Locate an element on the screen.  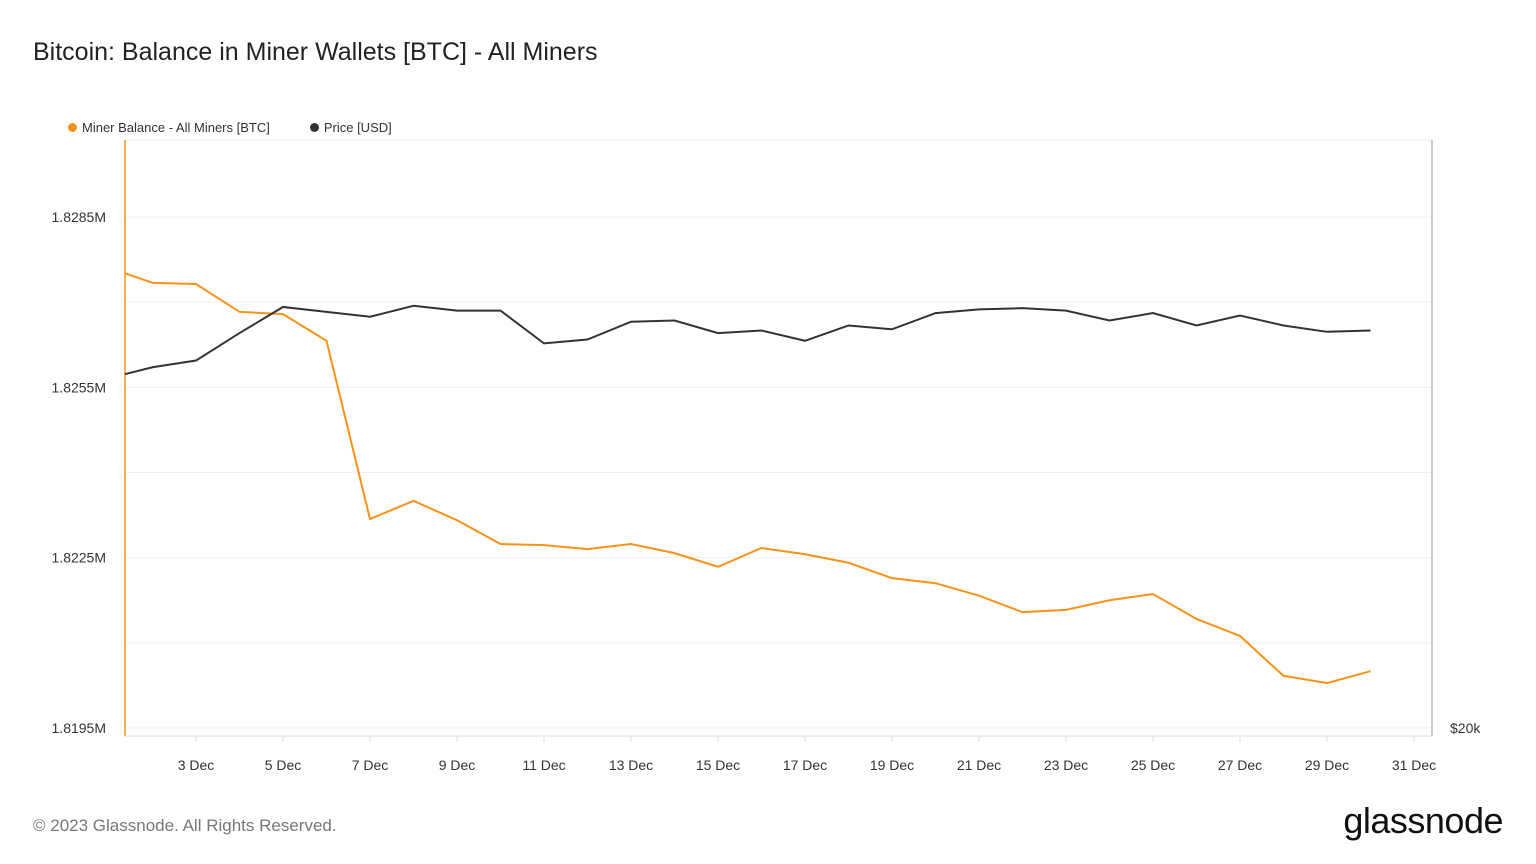
x-tick-label: 27 Dec is located at coordinates (1240, 765).